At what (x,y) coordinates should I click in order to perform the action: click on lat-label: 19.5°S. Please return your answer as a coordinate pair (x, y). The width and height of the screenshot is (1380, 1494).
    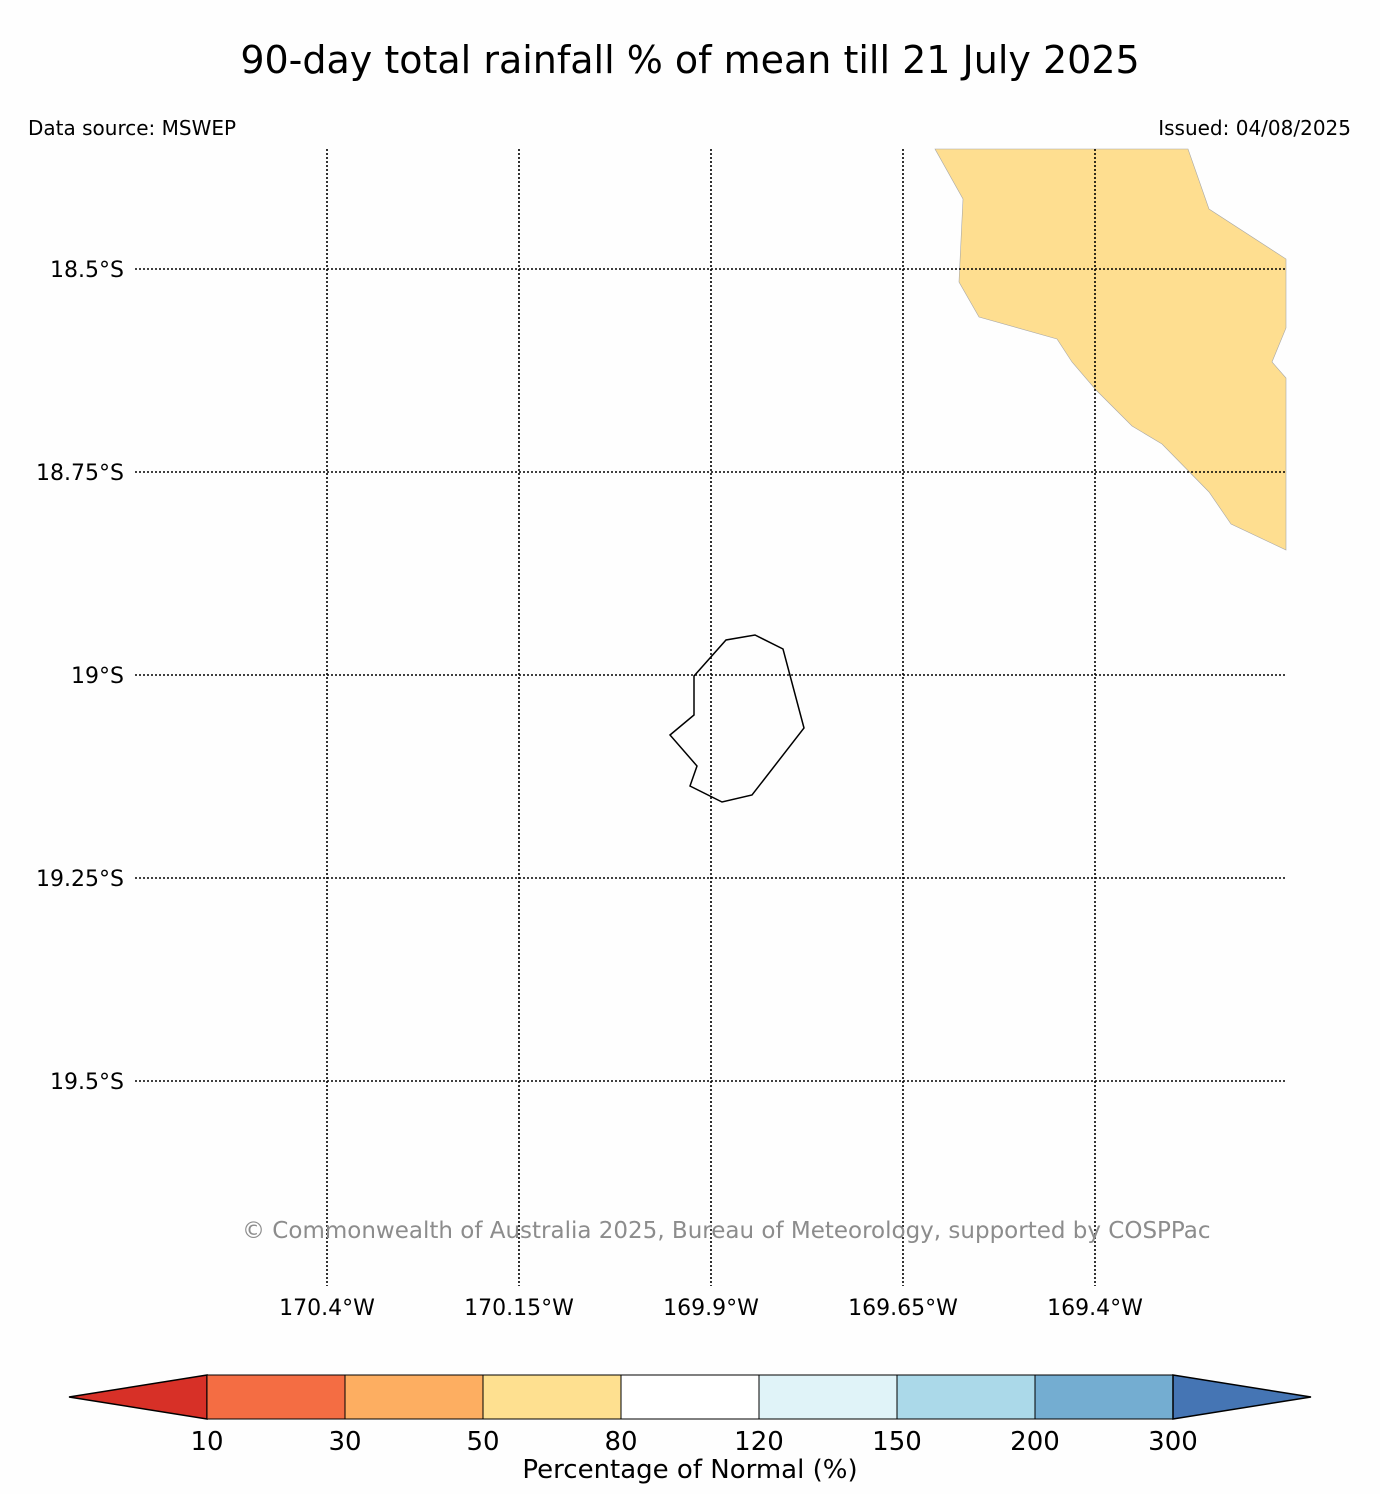
    Looking at the image, I should click on (87, 1082).